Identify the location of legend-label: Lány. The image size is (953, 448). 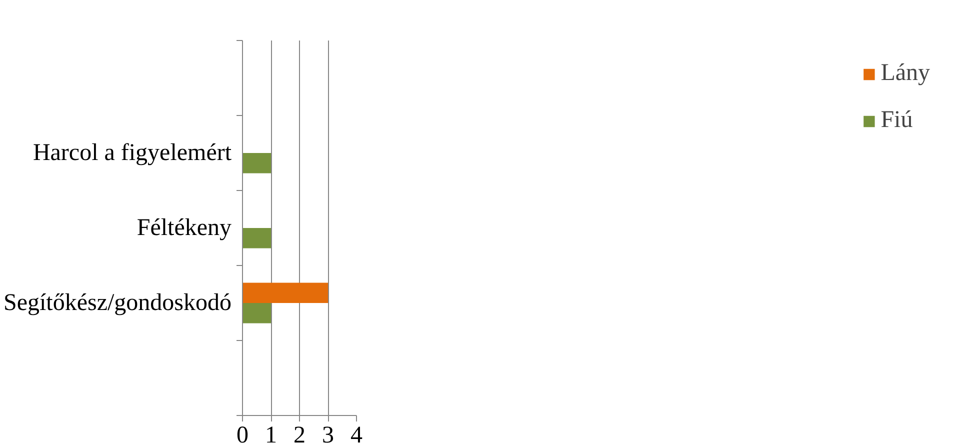
(905, 73).